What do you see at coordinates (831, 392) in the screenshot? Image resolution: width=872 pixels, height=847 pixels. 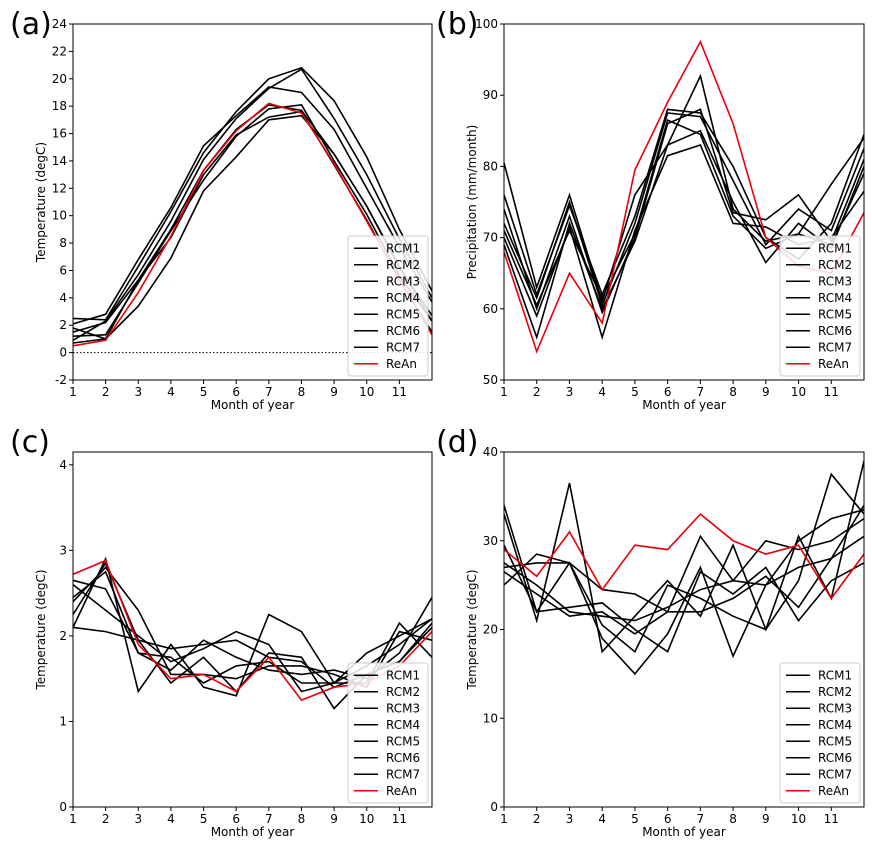 I see `x-tick-label: 11` at bounding box center [831, 392].